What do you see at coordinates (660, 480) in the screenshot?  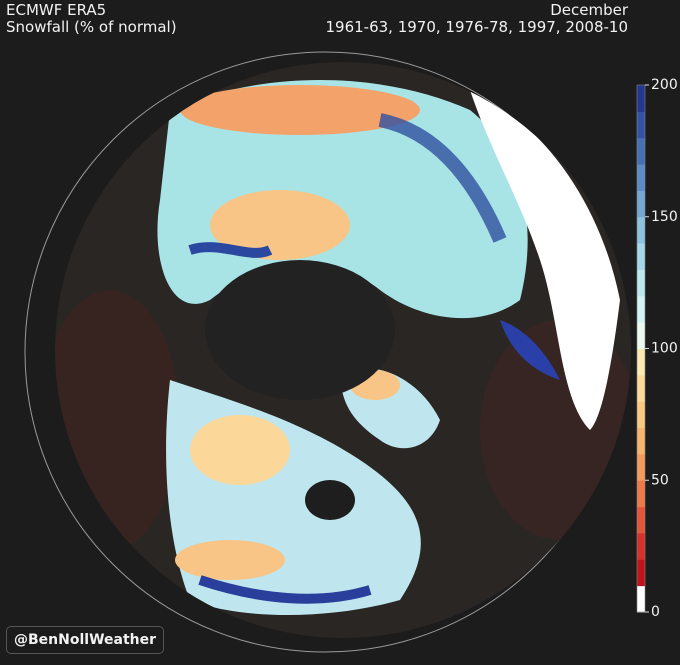 I see `colorbar-tick-label: 50` at bounding box center [660, 480].